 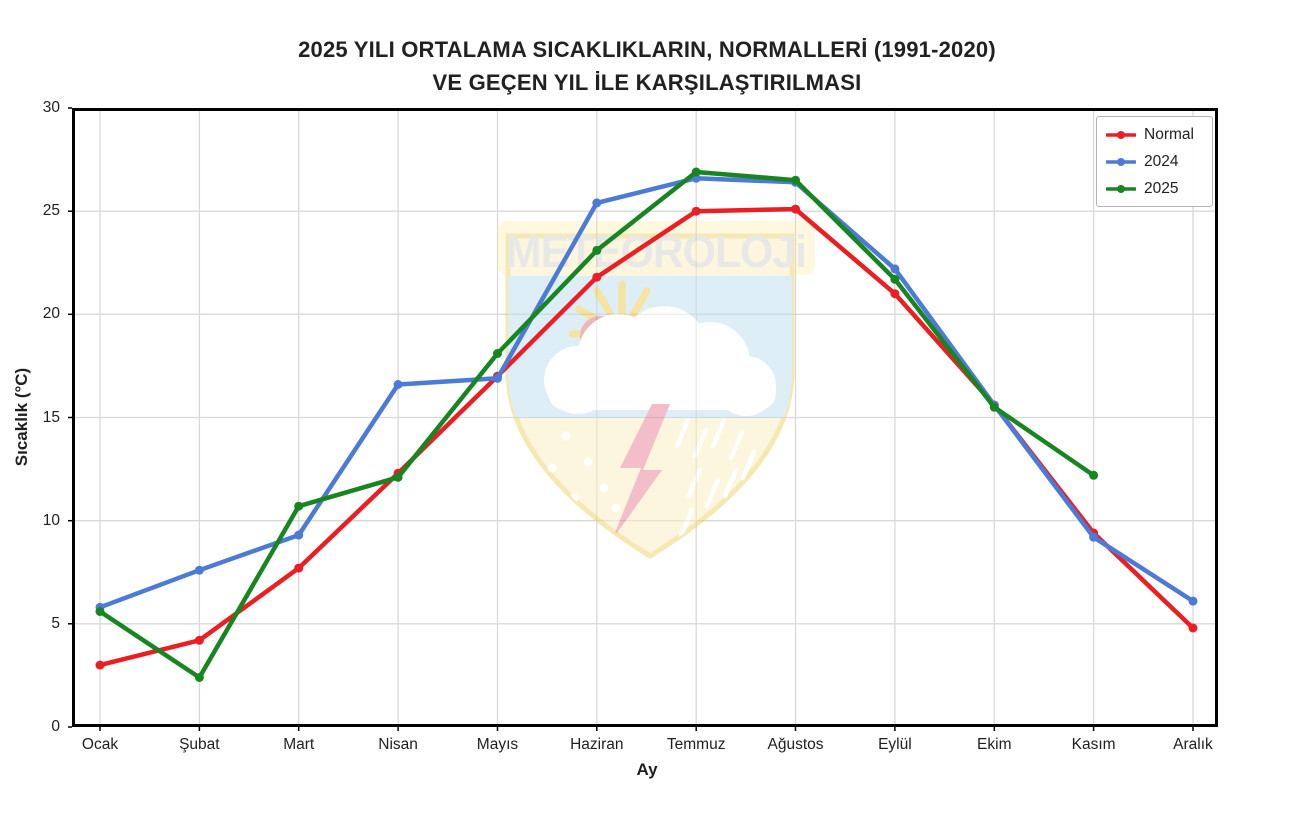 What do you see at coordinates (895, 744) in the screenshot?
I see `x-tick-label: Eylül` at bounding box center [895, 744].